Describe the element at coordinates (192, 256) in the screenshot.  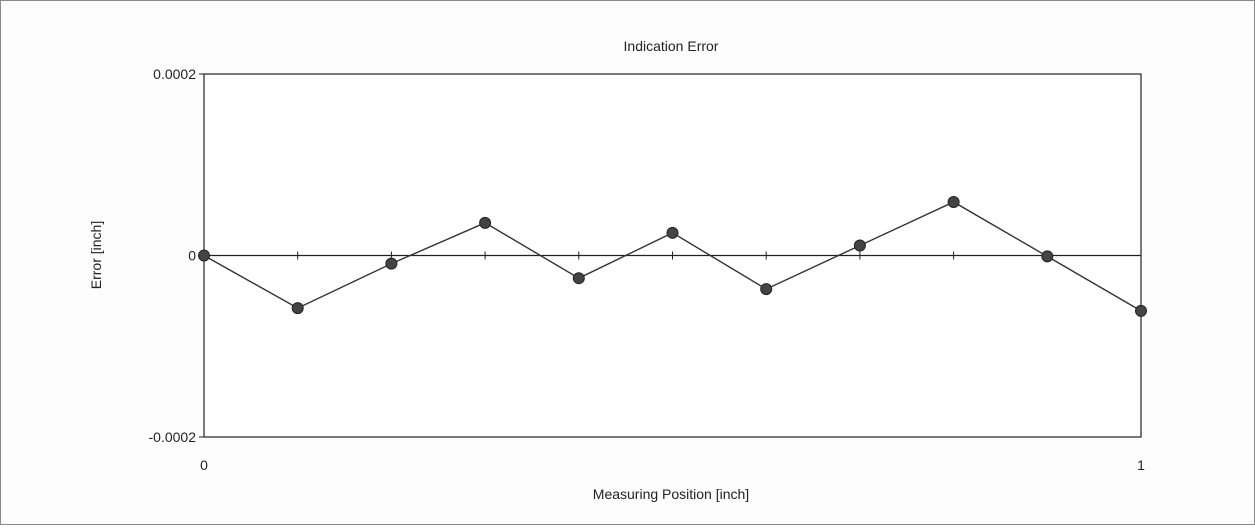
I see `y-tick-label: 0` at that location.